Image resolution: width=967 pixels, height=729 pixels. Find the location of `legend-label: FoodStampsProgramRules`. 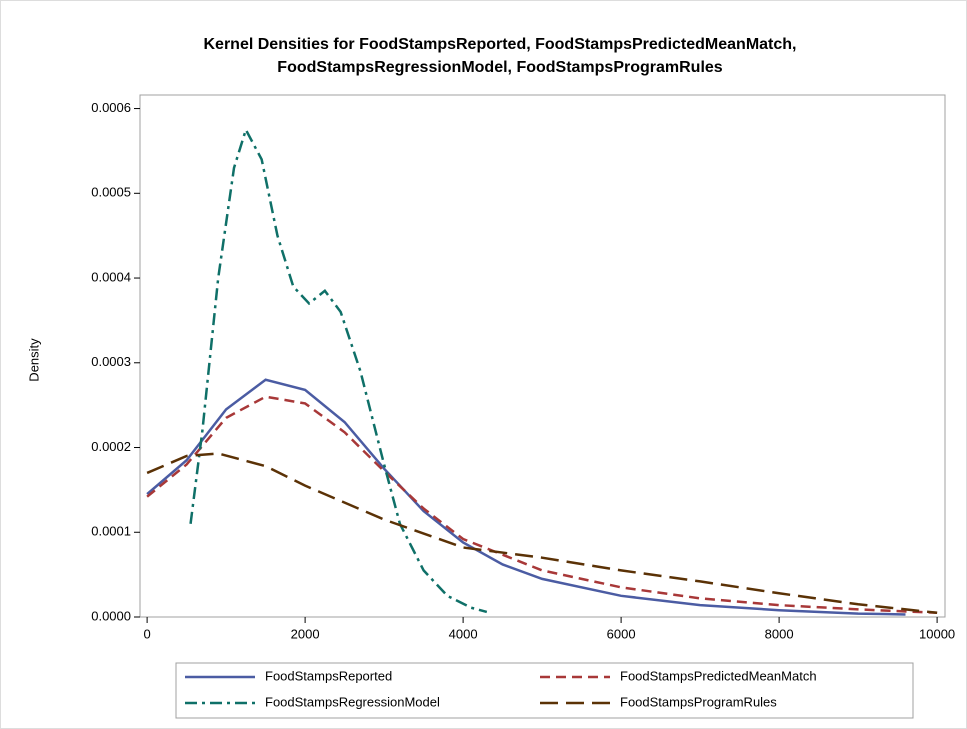

legend-label: FoodStampsProgramRules is located at coordinates (698, 701).